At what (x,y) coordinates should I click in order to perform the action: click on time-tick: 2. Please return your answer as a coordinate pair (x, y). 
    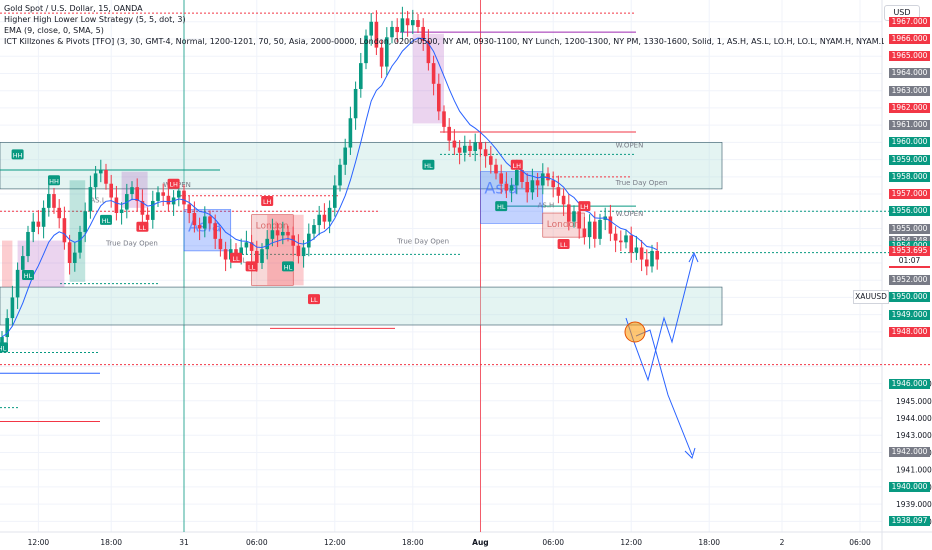
    Looking at the image, I should click on (782, 542).